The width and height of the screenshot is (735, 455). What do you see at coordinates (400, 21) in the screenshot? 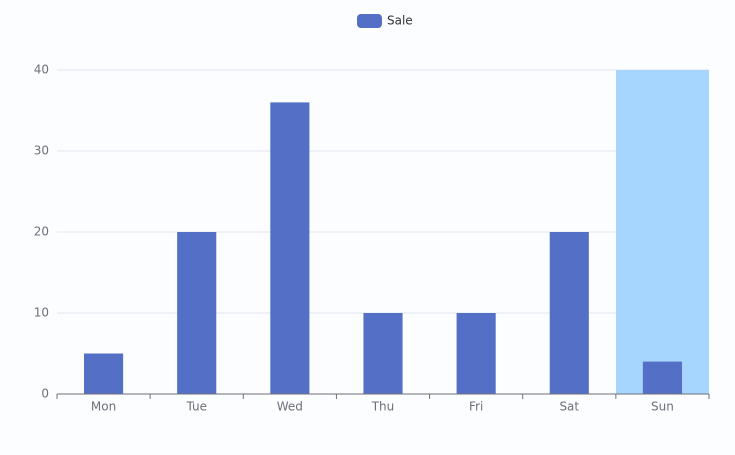
I see `legend-label: Sale` at bounding box center [400, 21].